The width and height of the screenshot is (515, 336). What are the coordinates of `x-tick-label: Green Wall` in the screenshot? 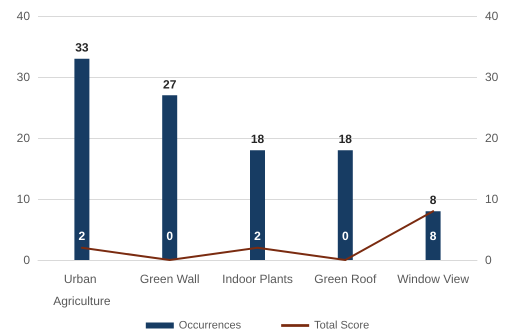 It's located at (170, 279).